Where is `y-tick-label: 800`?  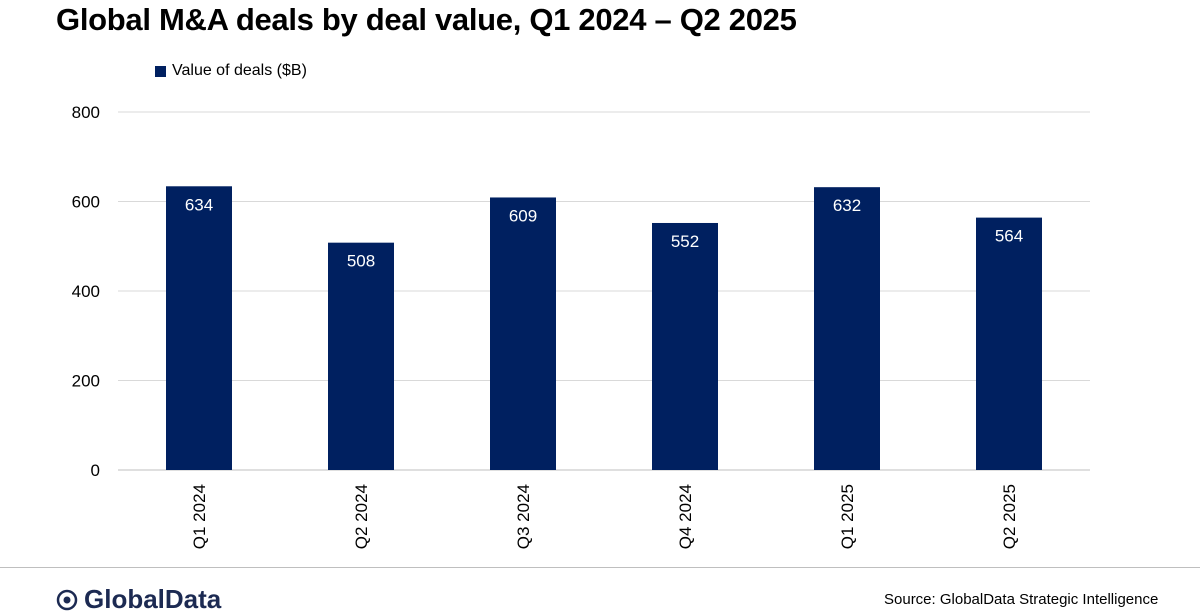 y-tick-label: 800 is located at coordinates (86, 112).